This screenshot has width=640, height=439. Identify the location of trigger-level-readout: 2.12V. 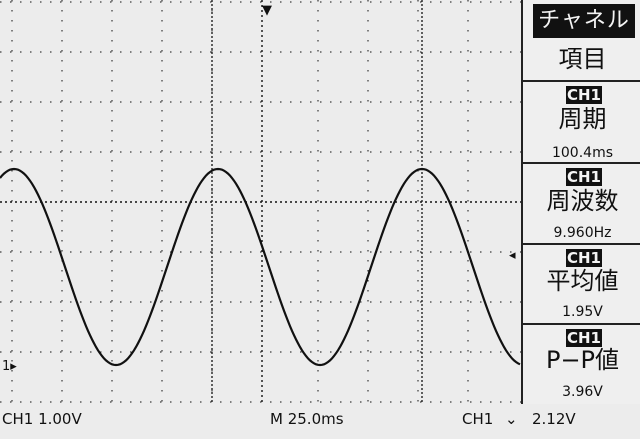
(554, 419).